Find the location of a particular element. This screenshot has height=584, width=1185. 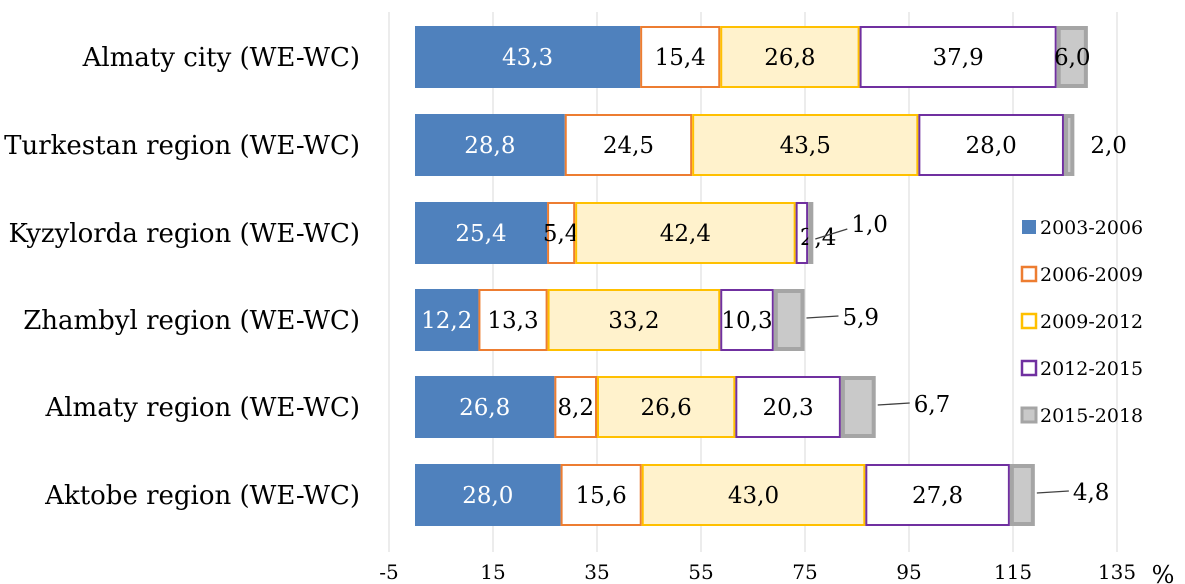

data-label: 2,0 is located at coordinates (1108, 146).